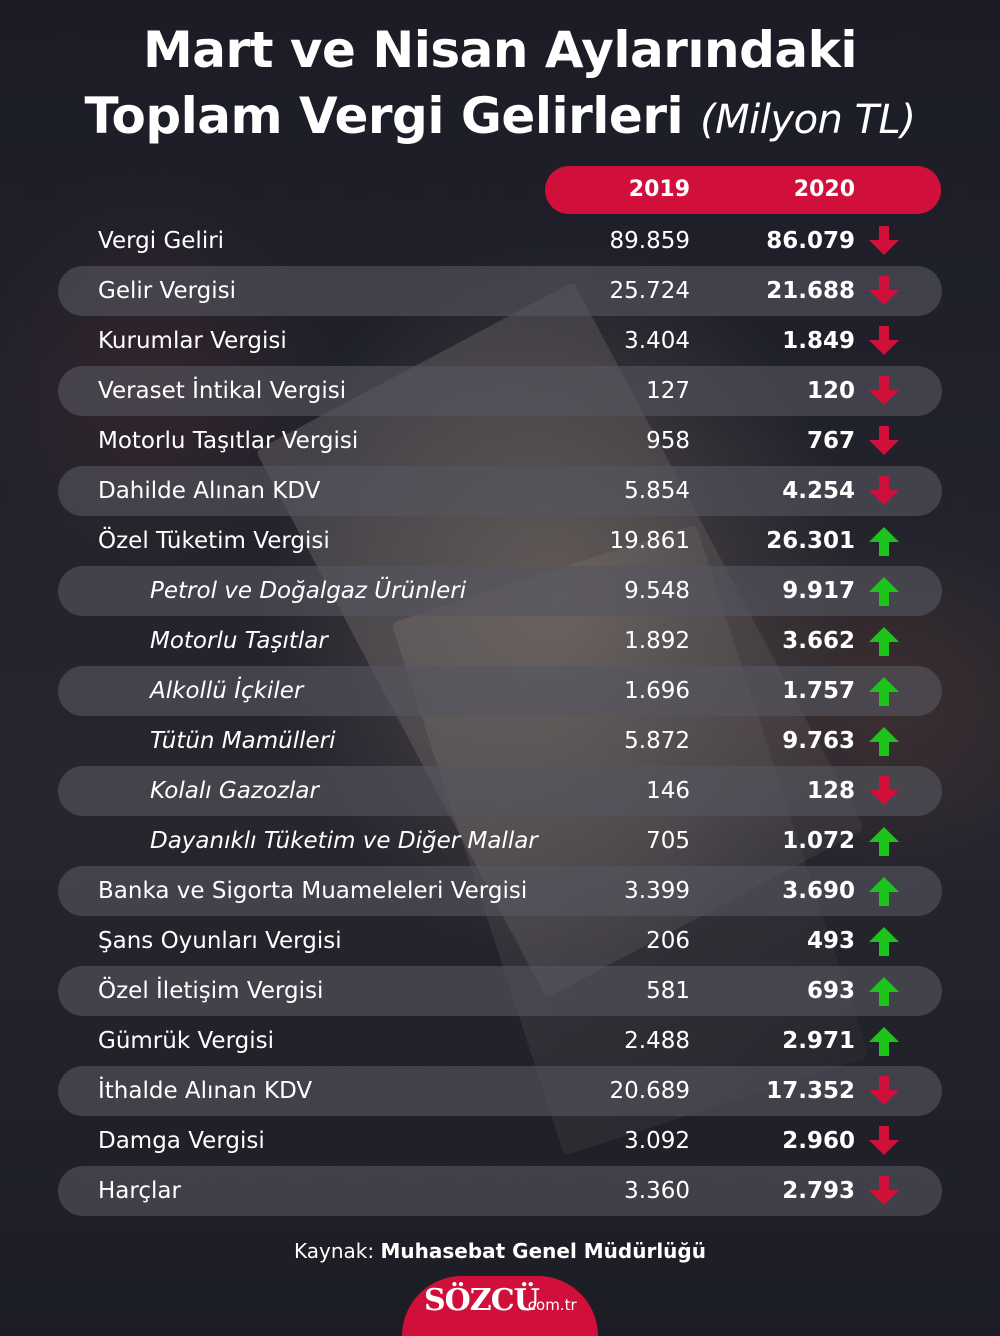 The image size is (1000, 1336). I want to click on table-row: Alkollü İçkiler 1.696 1.757, so click(500, 691).